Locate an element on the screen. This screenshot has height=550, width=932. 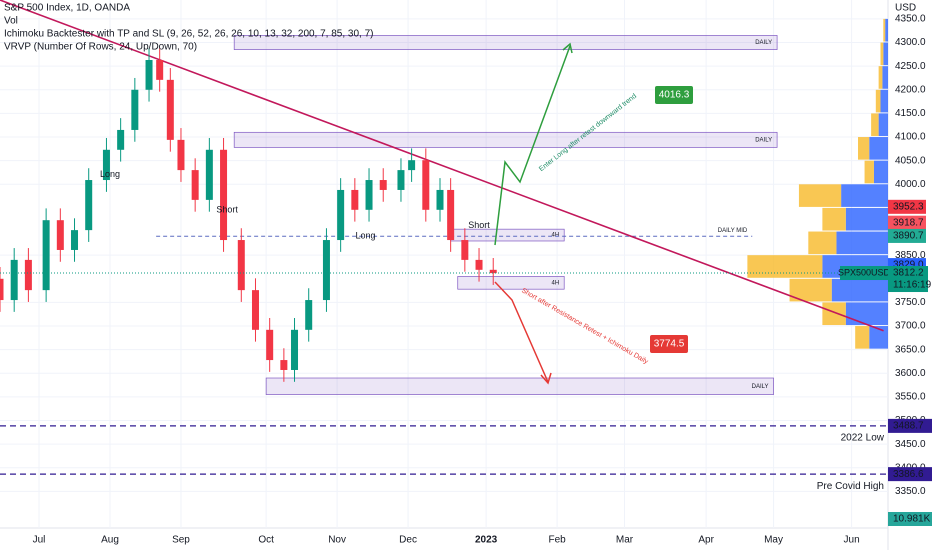
x-tick-label: May is located at coordinates (773, 540).